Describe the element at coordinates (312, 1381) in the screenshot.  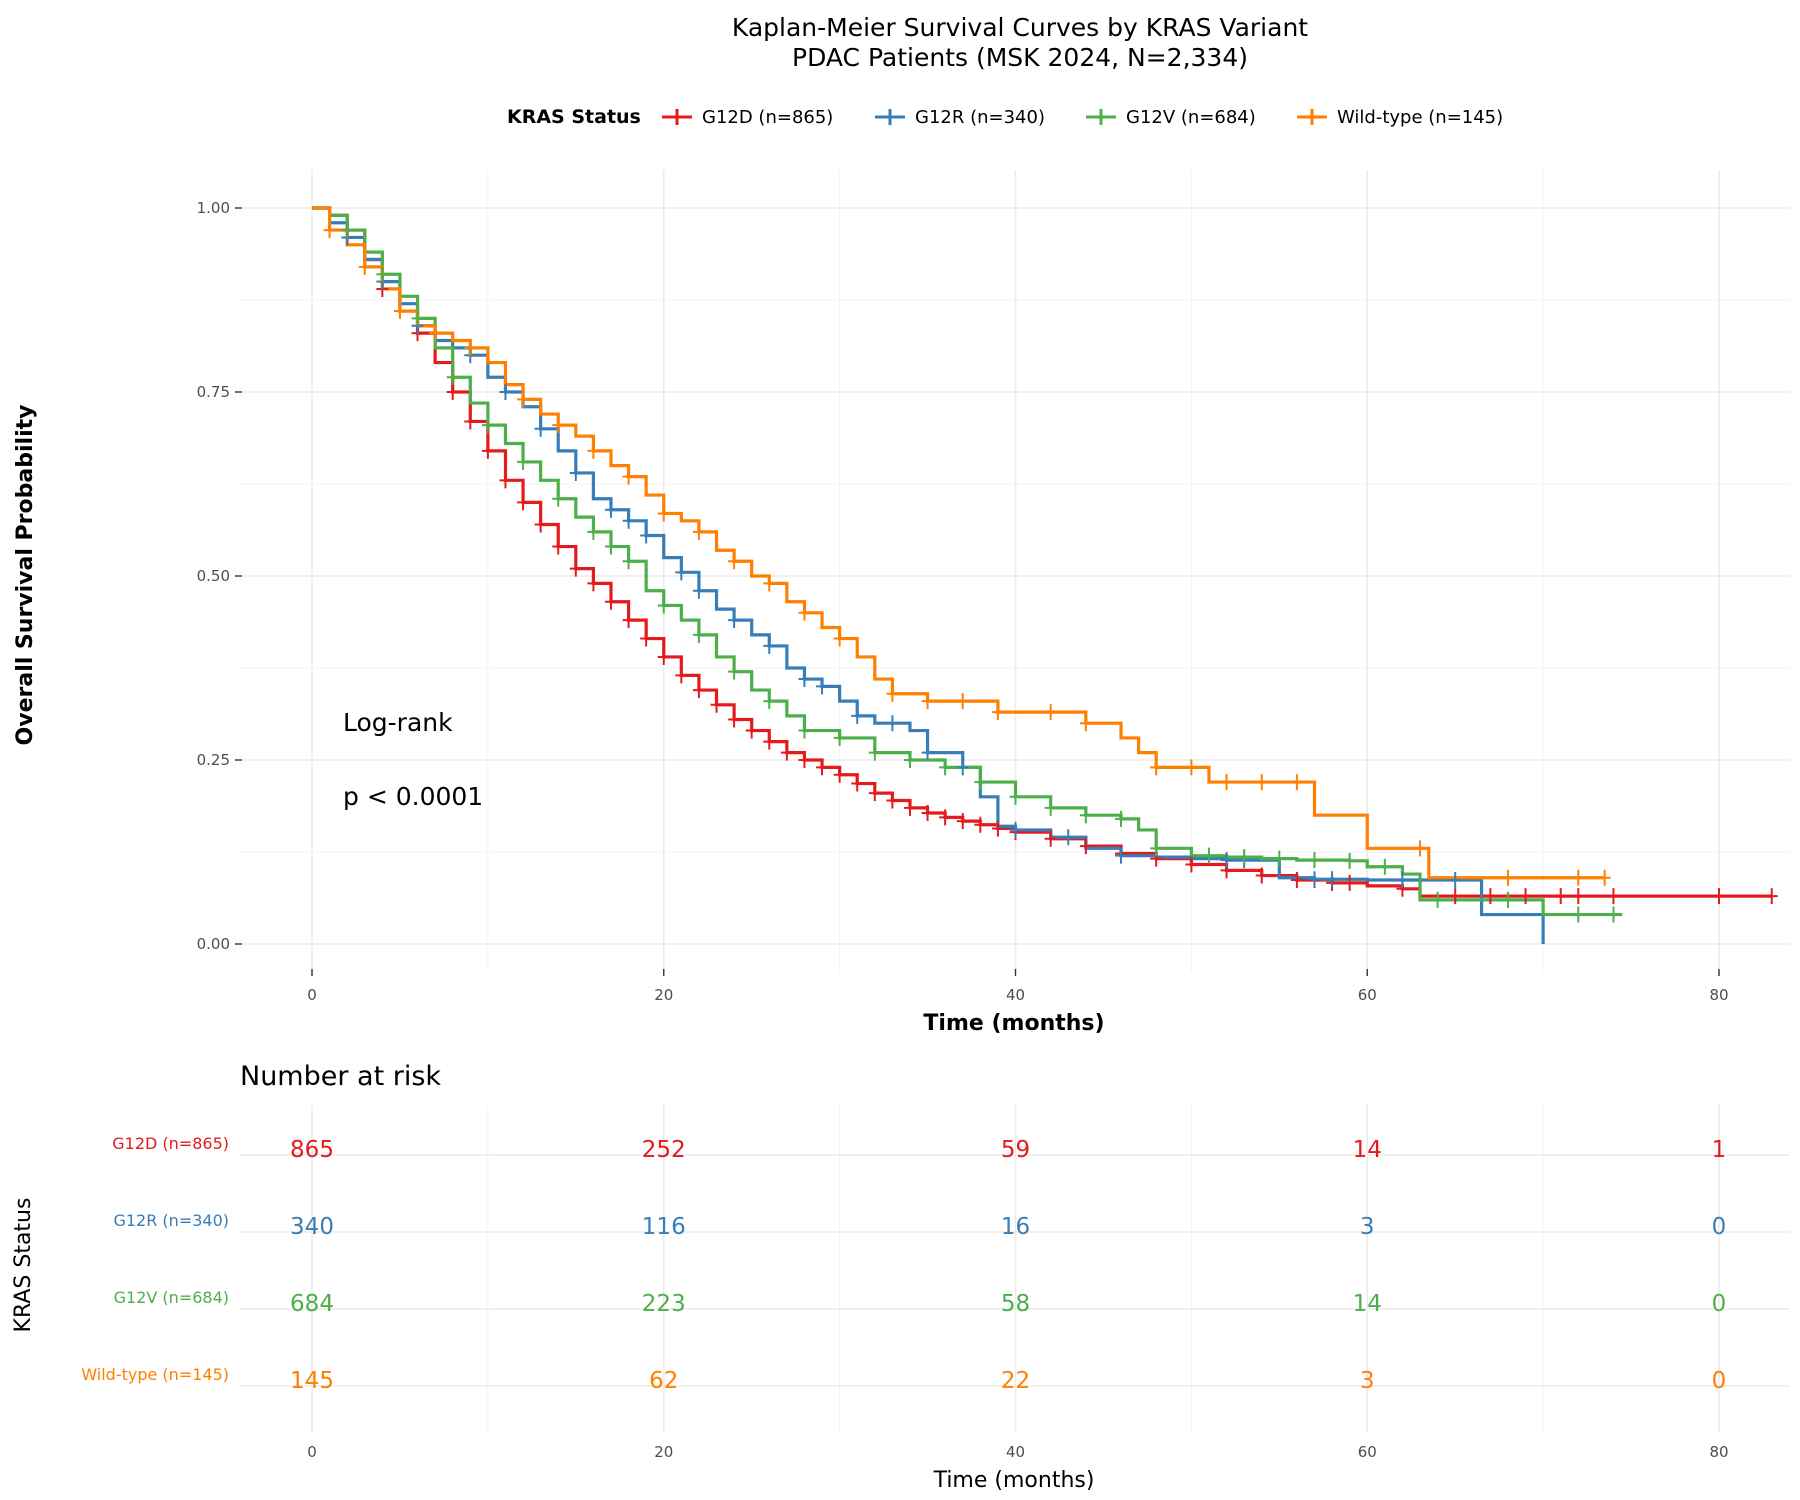
I see `risk-count-wild-type: 145` at that location.